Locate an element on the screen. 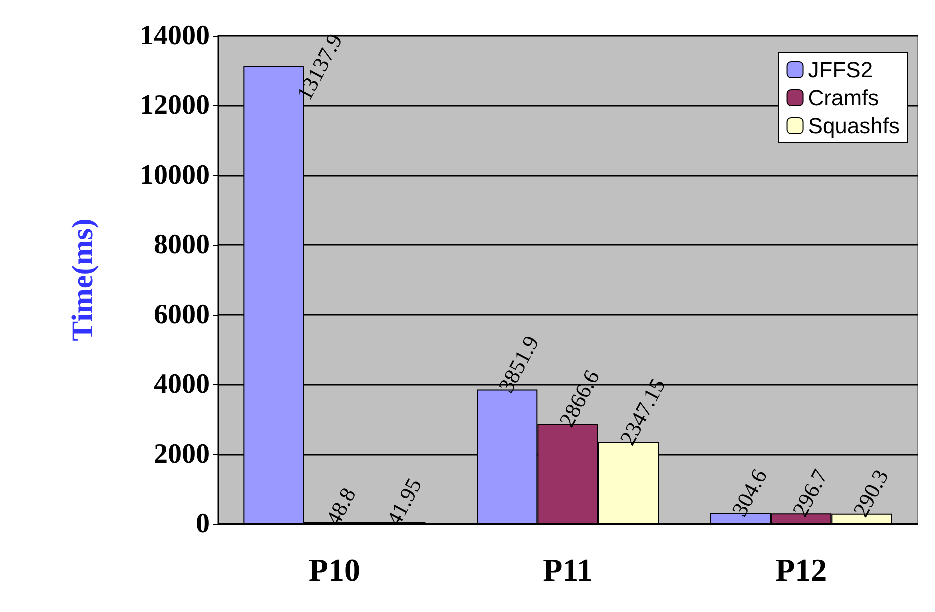 This screenshot has width=935, height=612. legend-label: Cramfs is located at coordinates (844, 98).